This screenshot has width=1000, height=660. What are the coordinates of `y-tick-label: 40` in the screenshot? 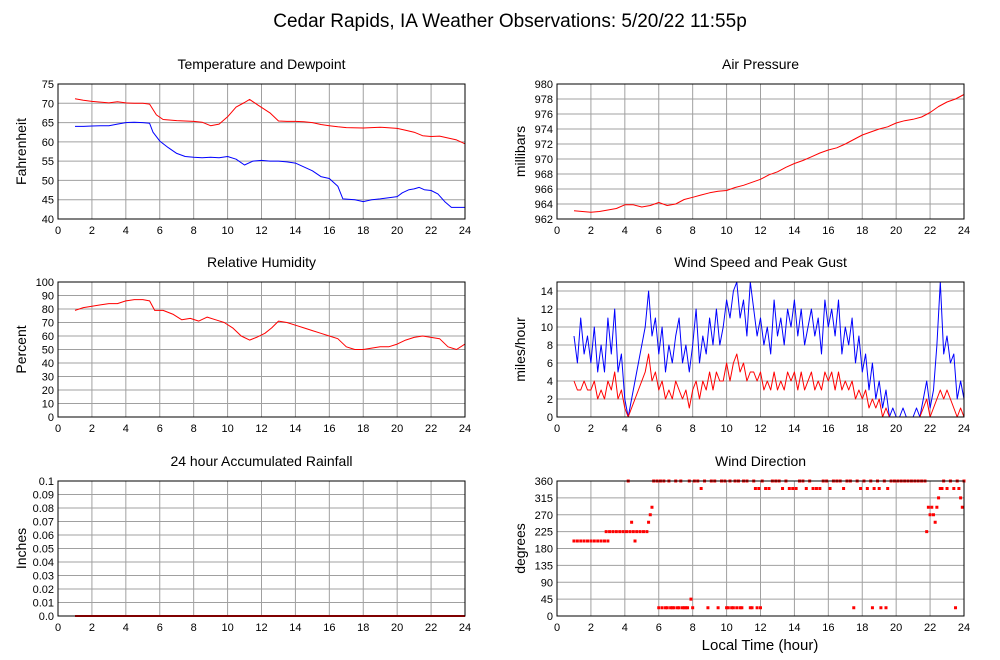 It's located at (48, 220).